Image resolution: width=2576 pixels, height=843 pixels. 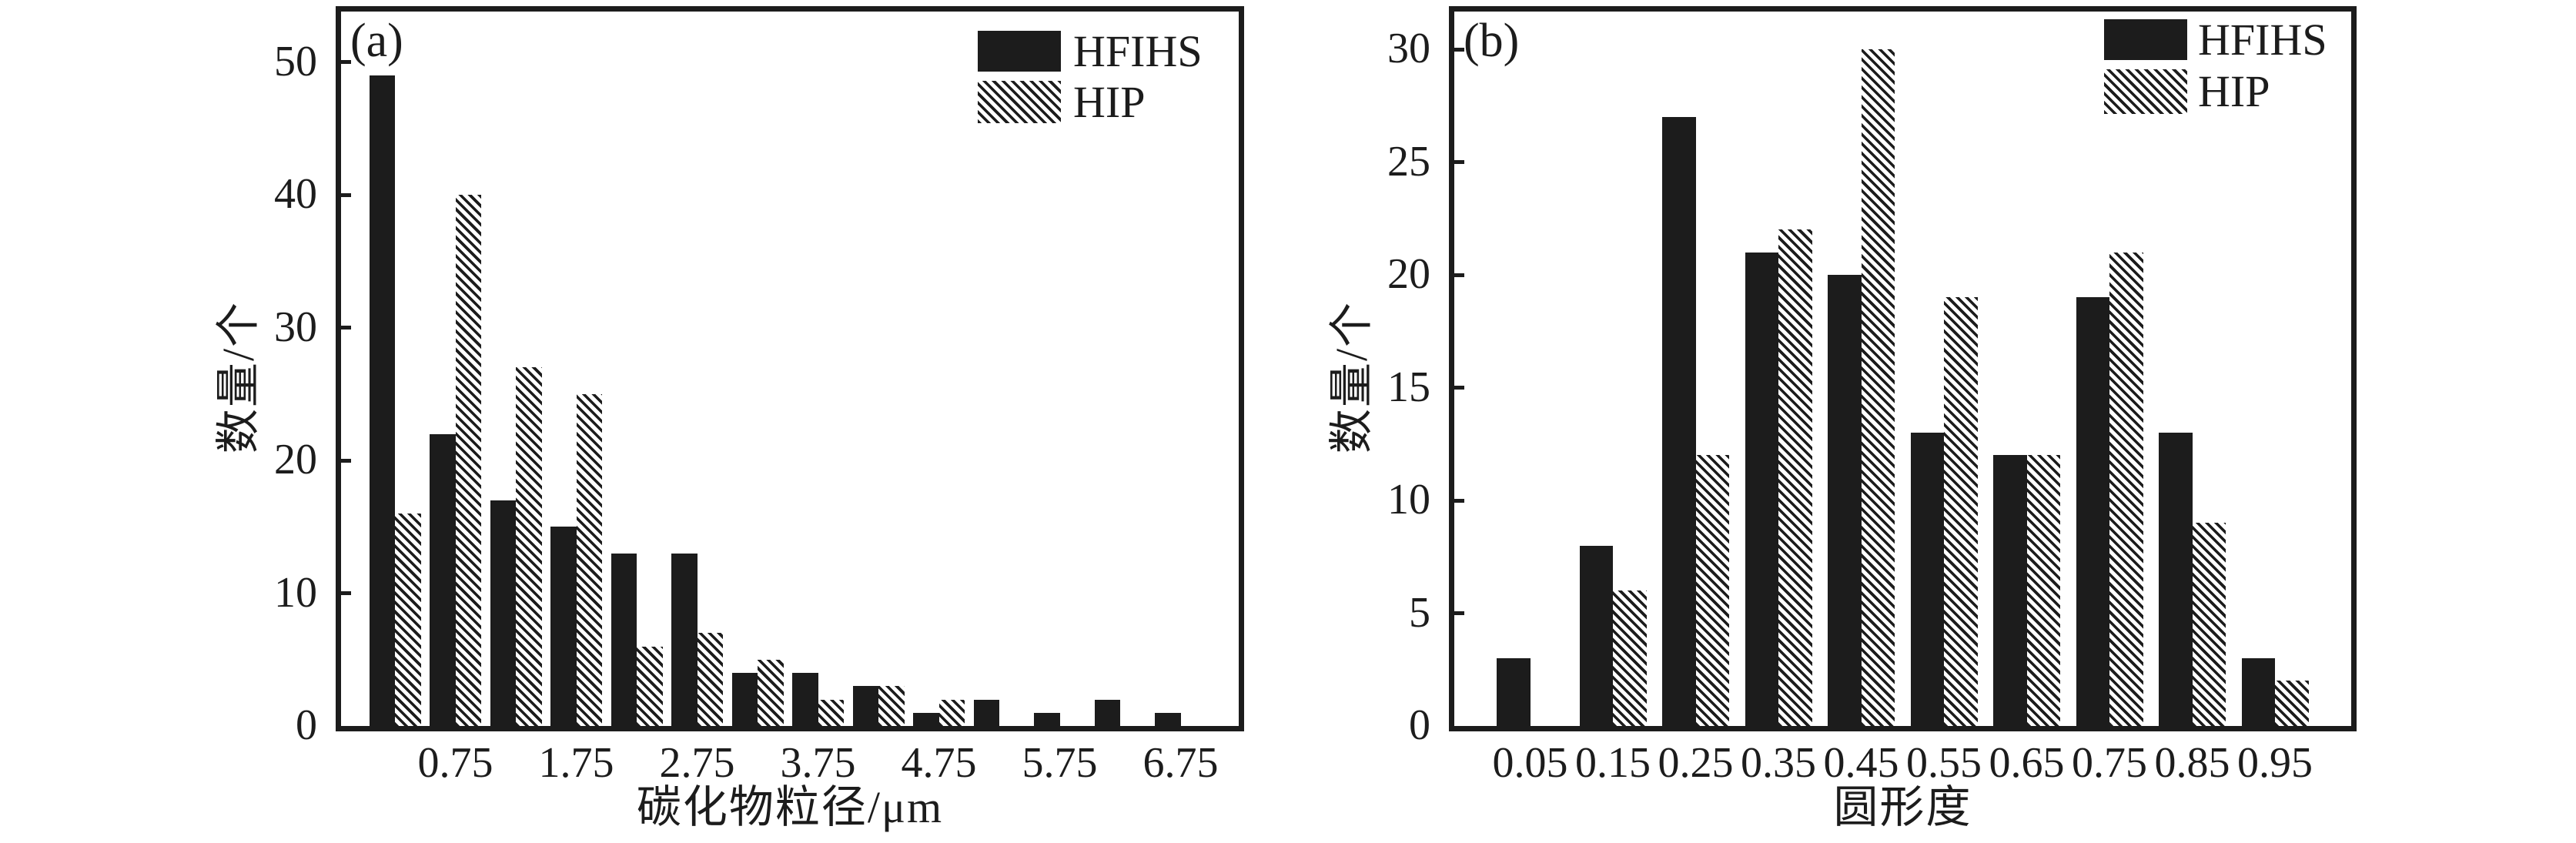 What do you see at coordinates (1408, 387) in the screenshot?
I see `y-tick-label: 15` at bounding box center [1408, 387].